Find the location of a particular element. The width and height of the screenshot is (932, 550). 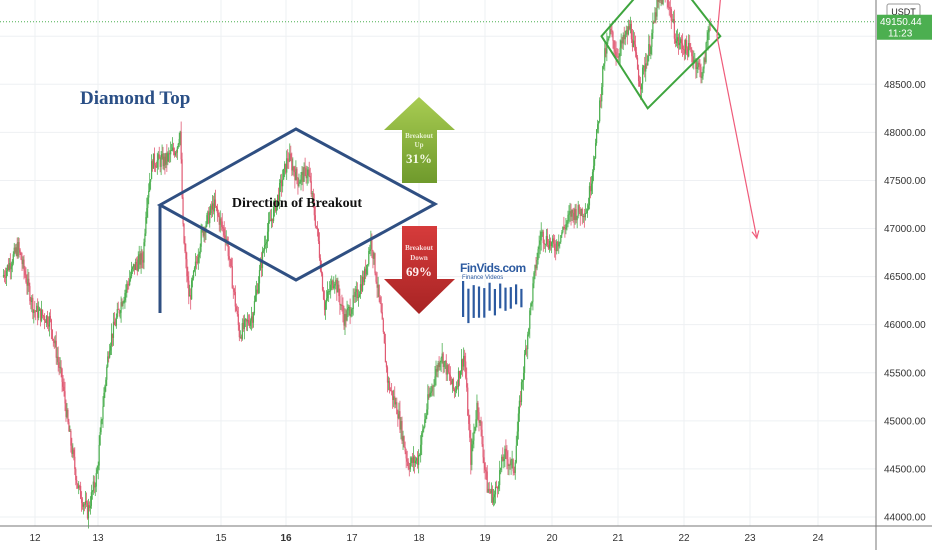

x-tick-label: 20 is located at coordinates (552, 538).